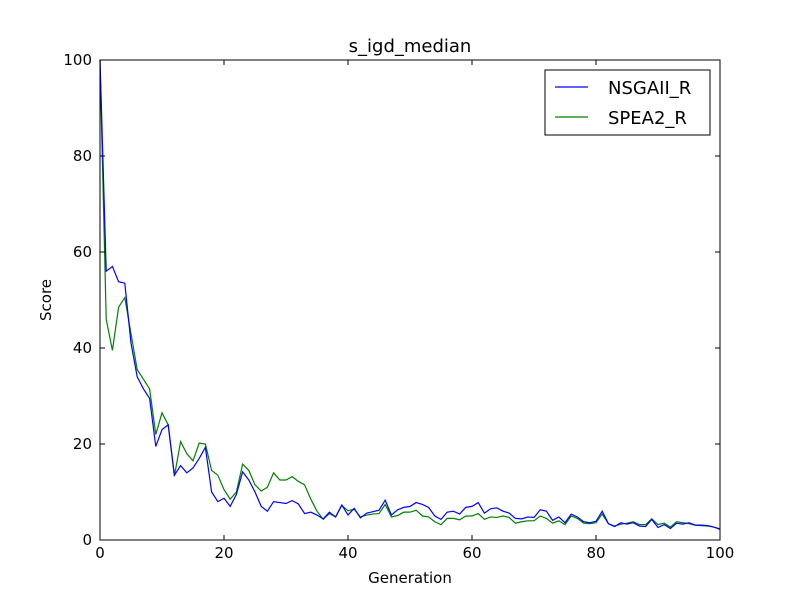  What do you see at coordinates (720, 553) in the screenshot?
I see `x-tick-label: 100` at bounding box center [720, 553].